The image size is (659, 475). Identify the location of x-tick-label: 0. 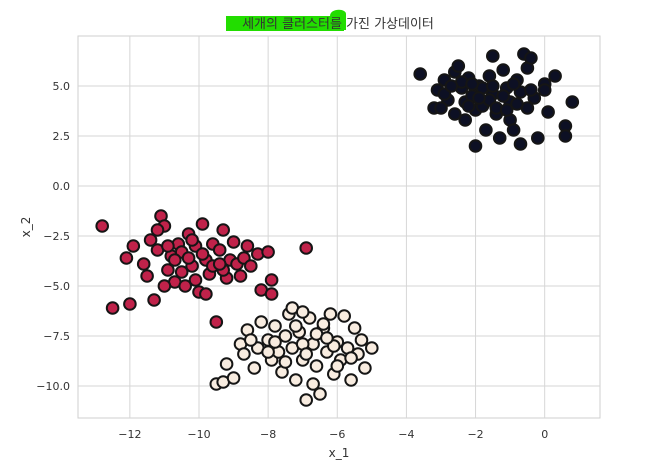
(544, 434).